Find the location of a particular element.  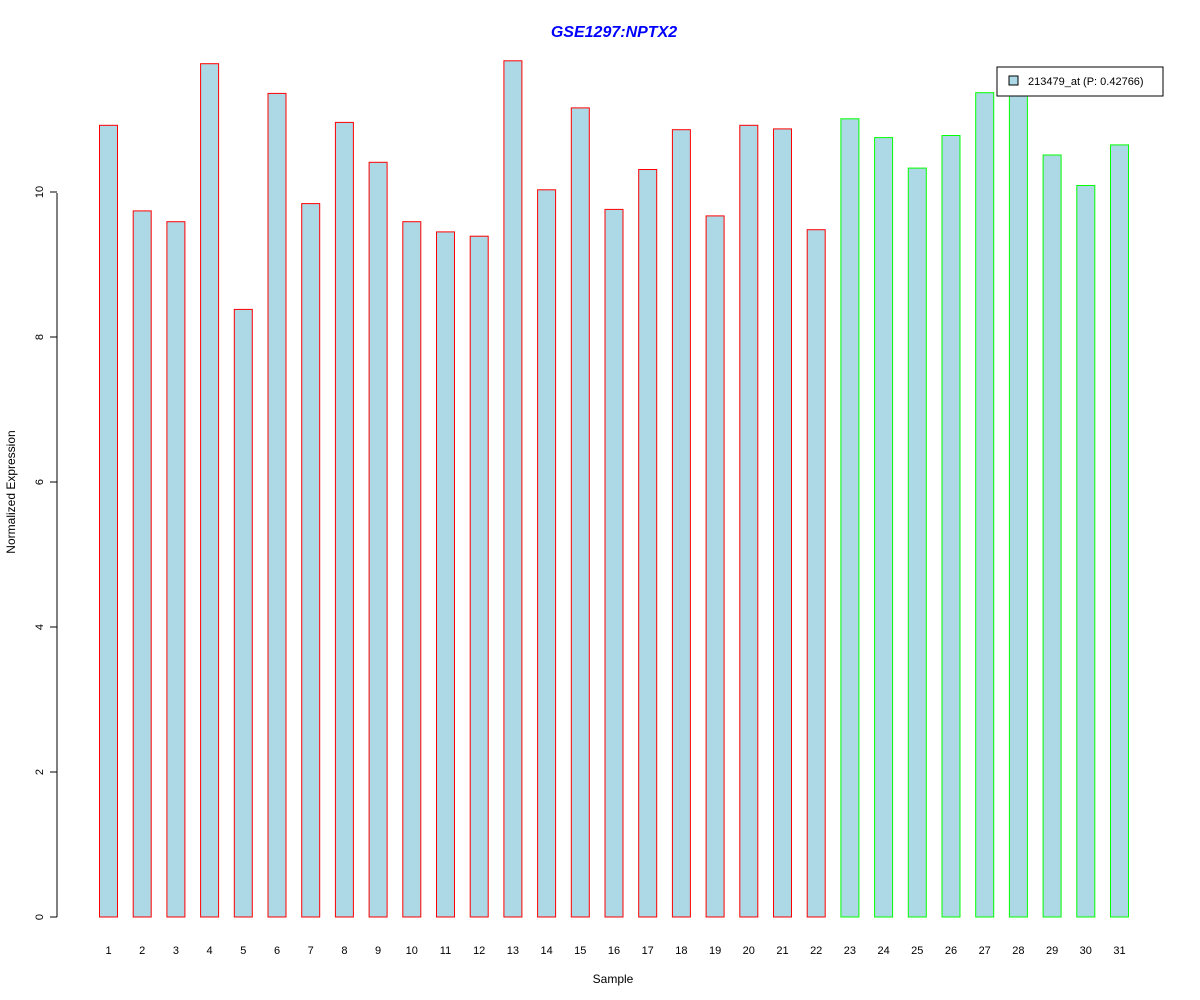

chart-title: GSE1297:NPTX2 is located at coordinates (614, 32).